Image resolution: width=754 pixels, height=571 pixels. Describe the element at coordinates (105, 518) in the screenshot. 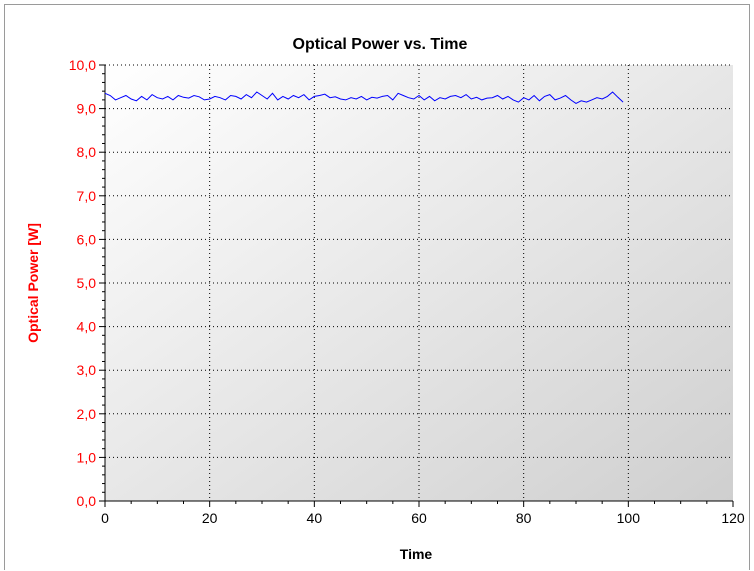

I see `x-tick-label: 0` at that location.